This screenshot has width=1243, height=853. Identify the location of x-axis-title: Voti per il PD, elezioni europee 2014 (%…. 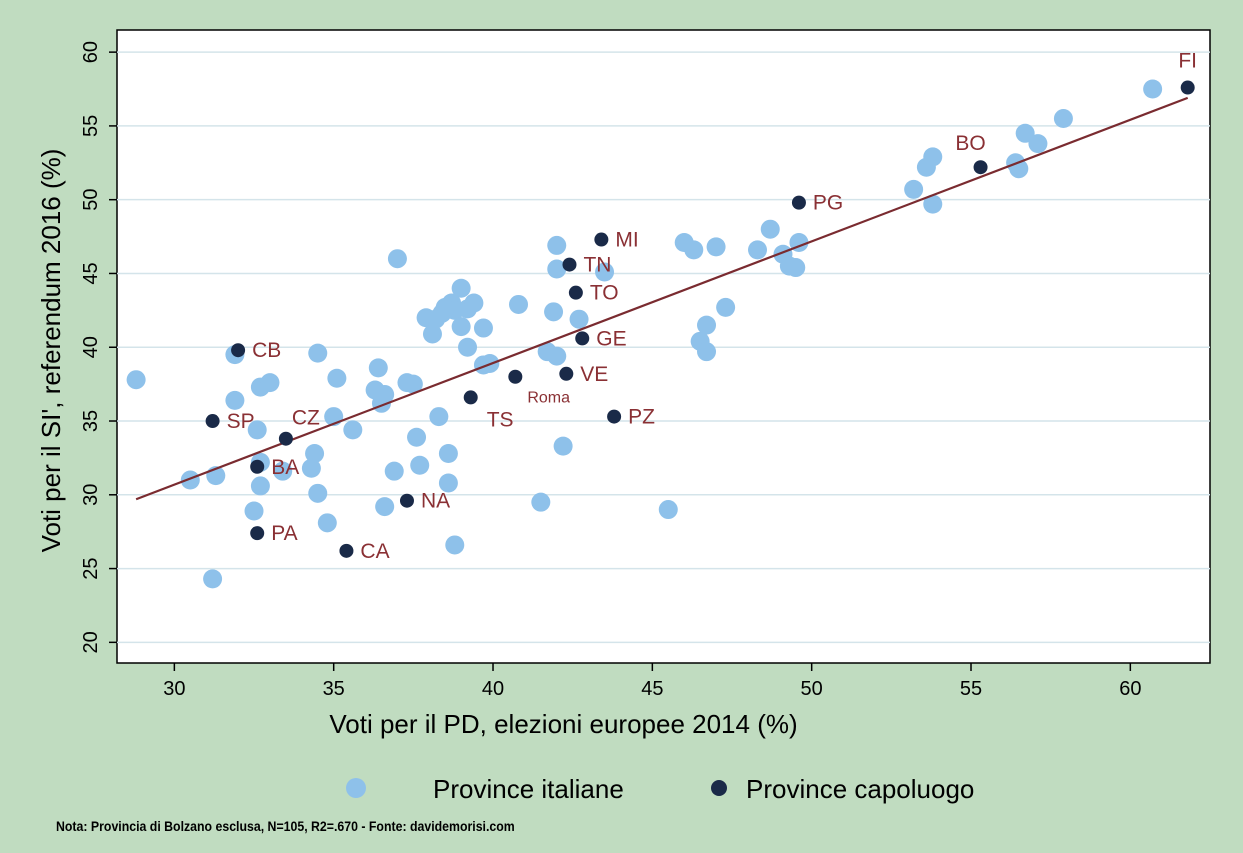
(563, 724).